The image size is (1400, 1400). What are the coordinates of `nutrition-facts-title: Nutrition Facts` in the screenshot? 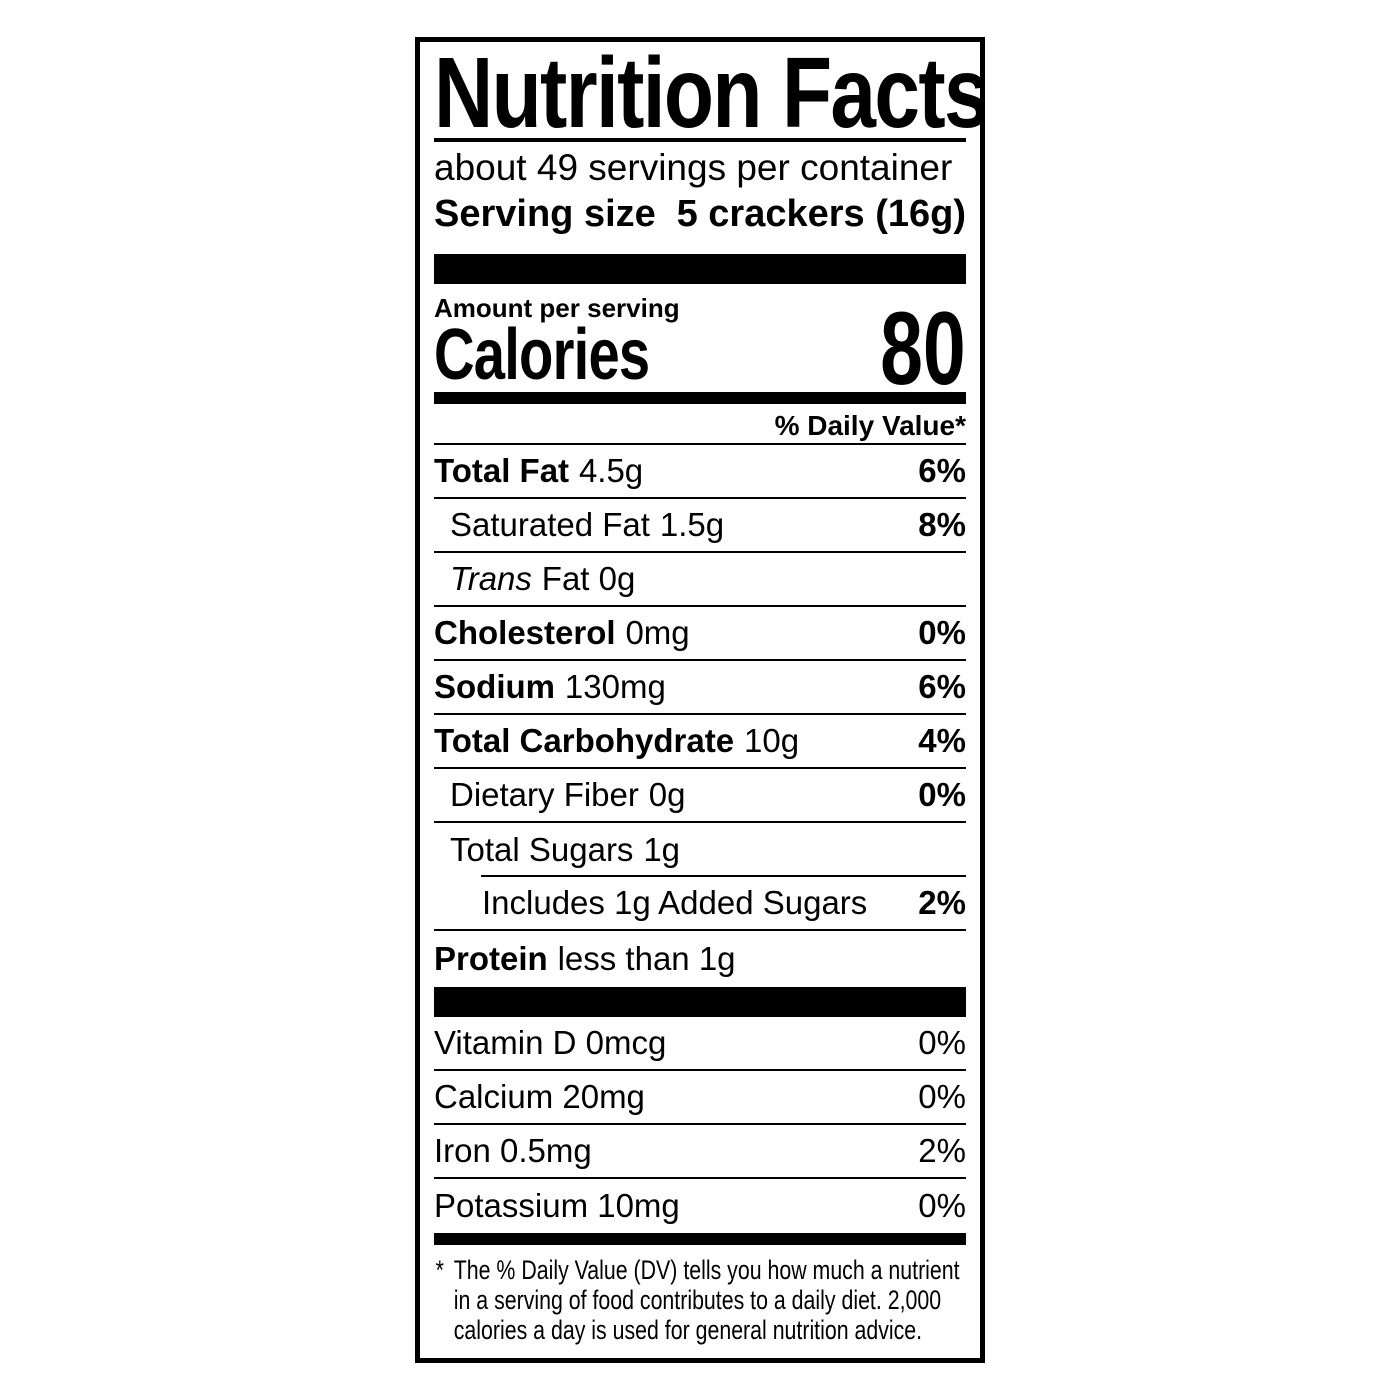 It's located at (709, 93).